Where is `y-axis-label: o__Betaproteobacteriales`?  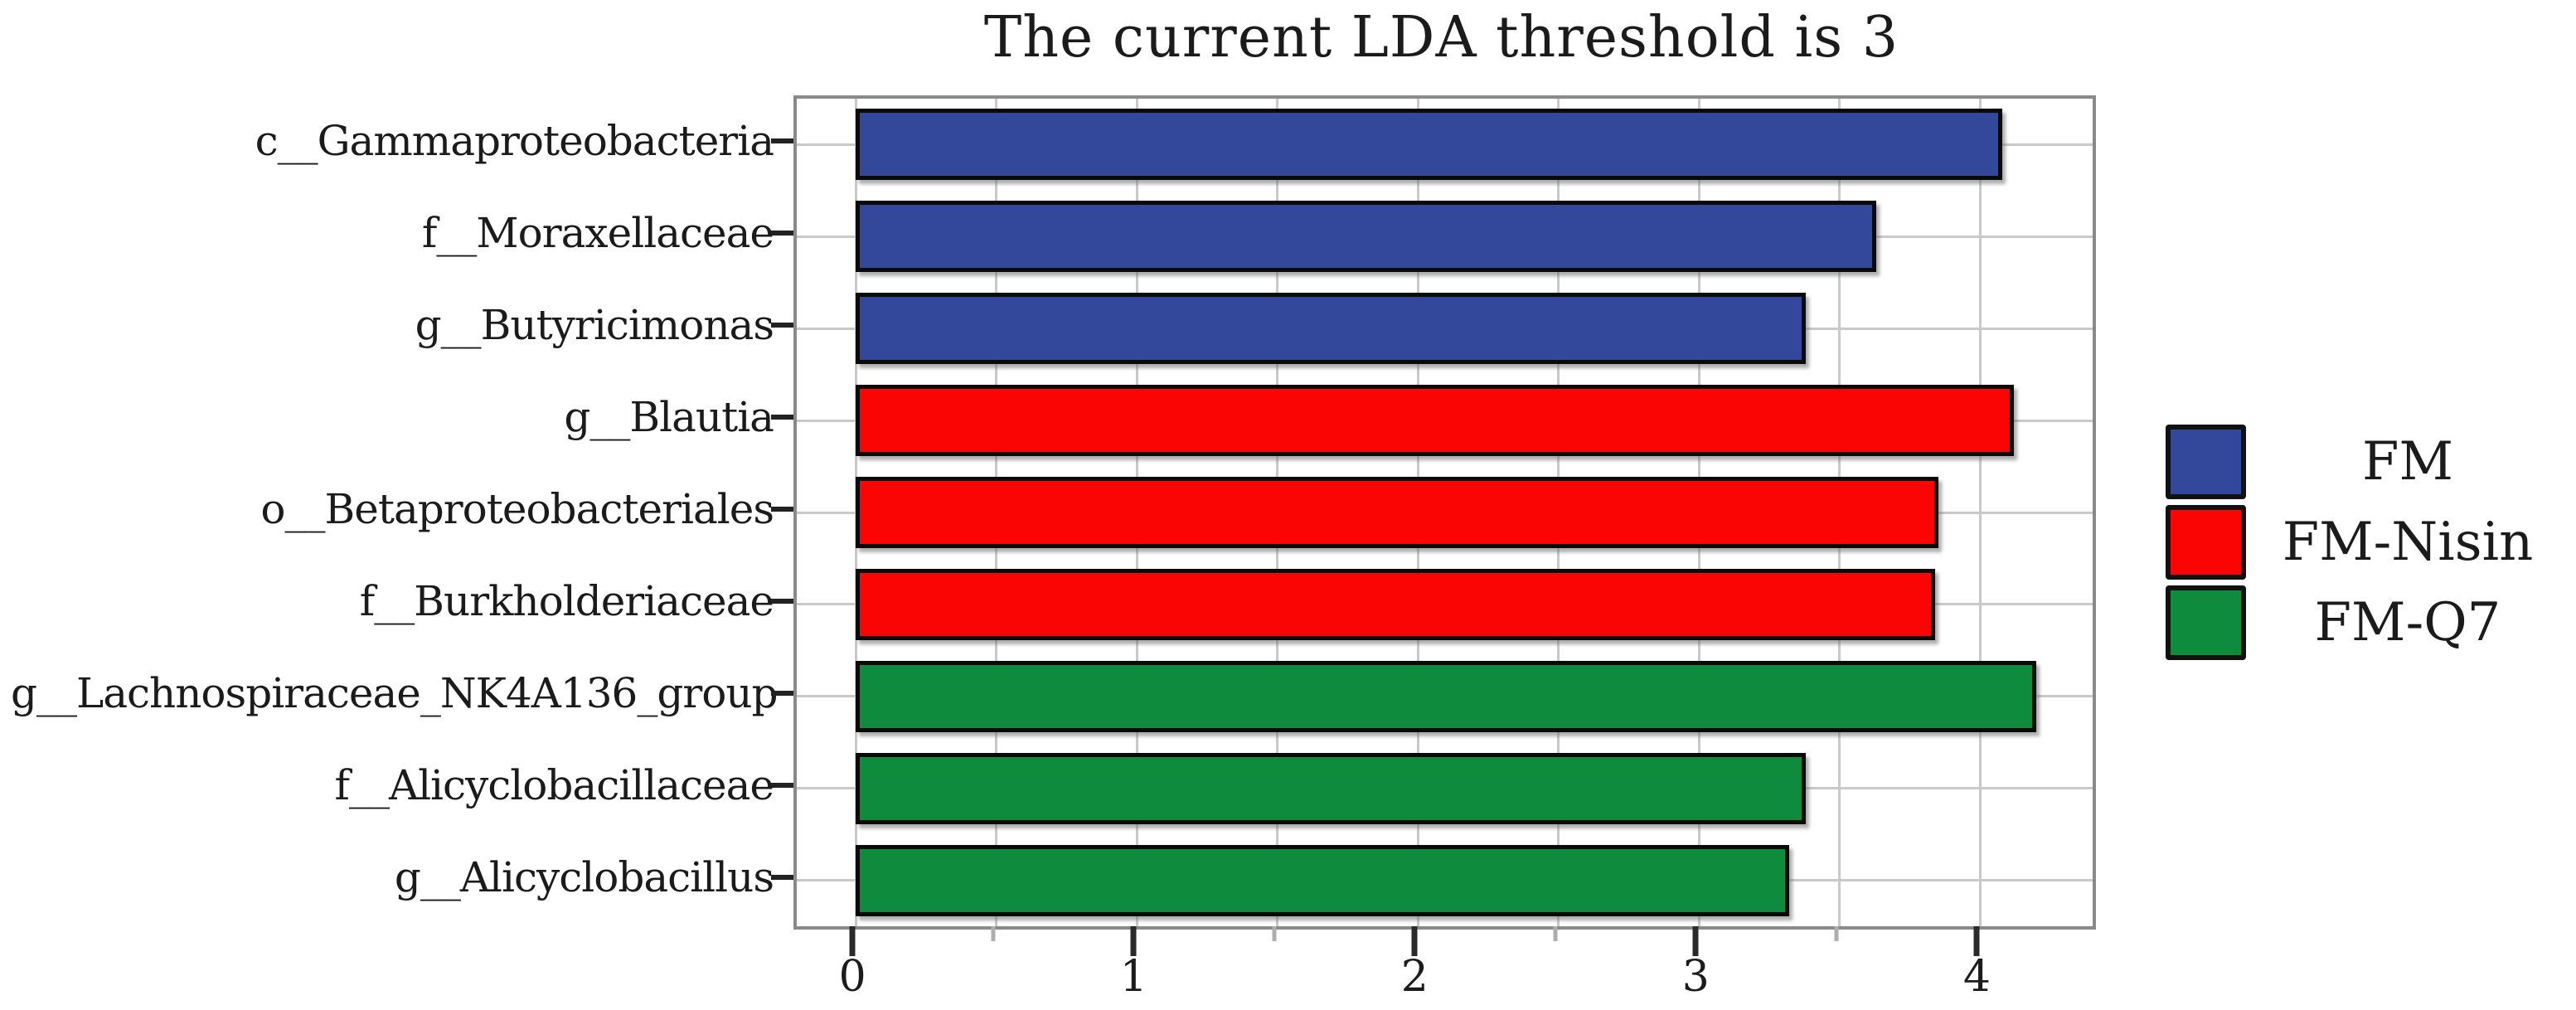 y-axis-label: o__Betaproteobacteriales is located at coordinates (517, 509).